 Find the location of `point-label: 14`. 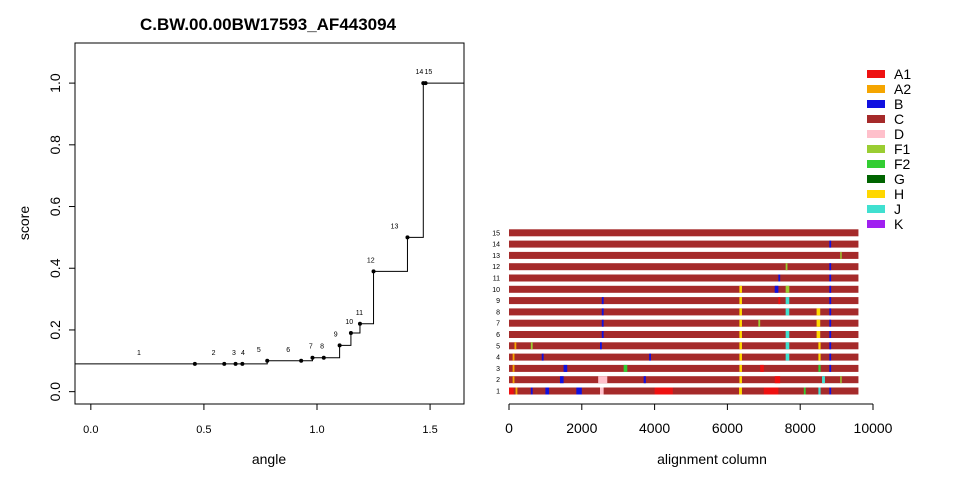

point-label: 14 is located at coordinates (419, 72).